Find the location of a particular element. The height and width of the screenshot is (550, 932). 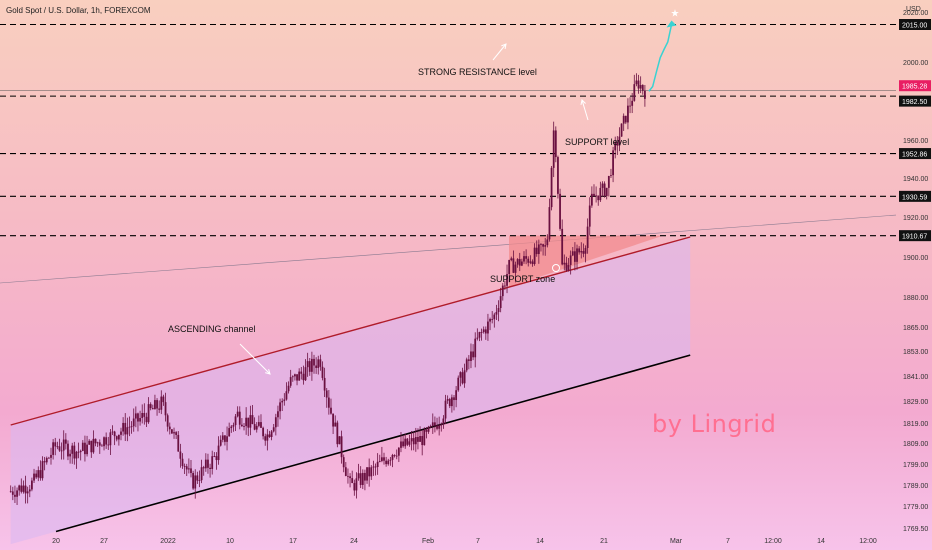

support-zone-marker-icon is located at coordinates (556, 268).